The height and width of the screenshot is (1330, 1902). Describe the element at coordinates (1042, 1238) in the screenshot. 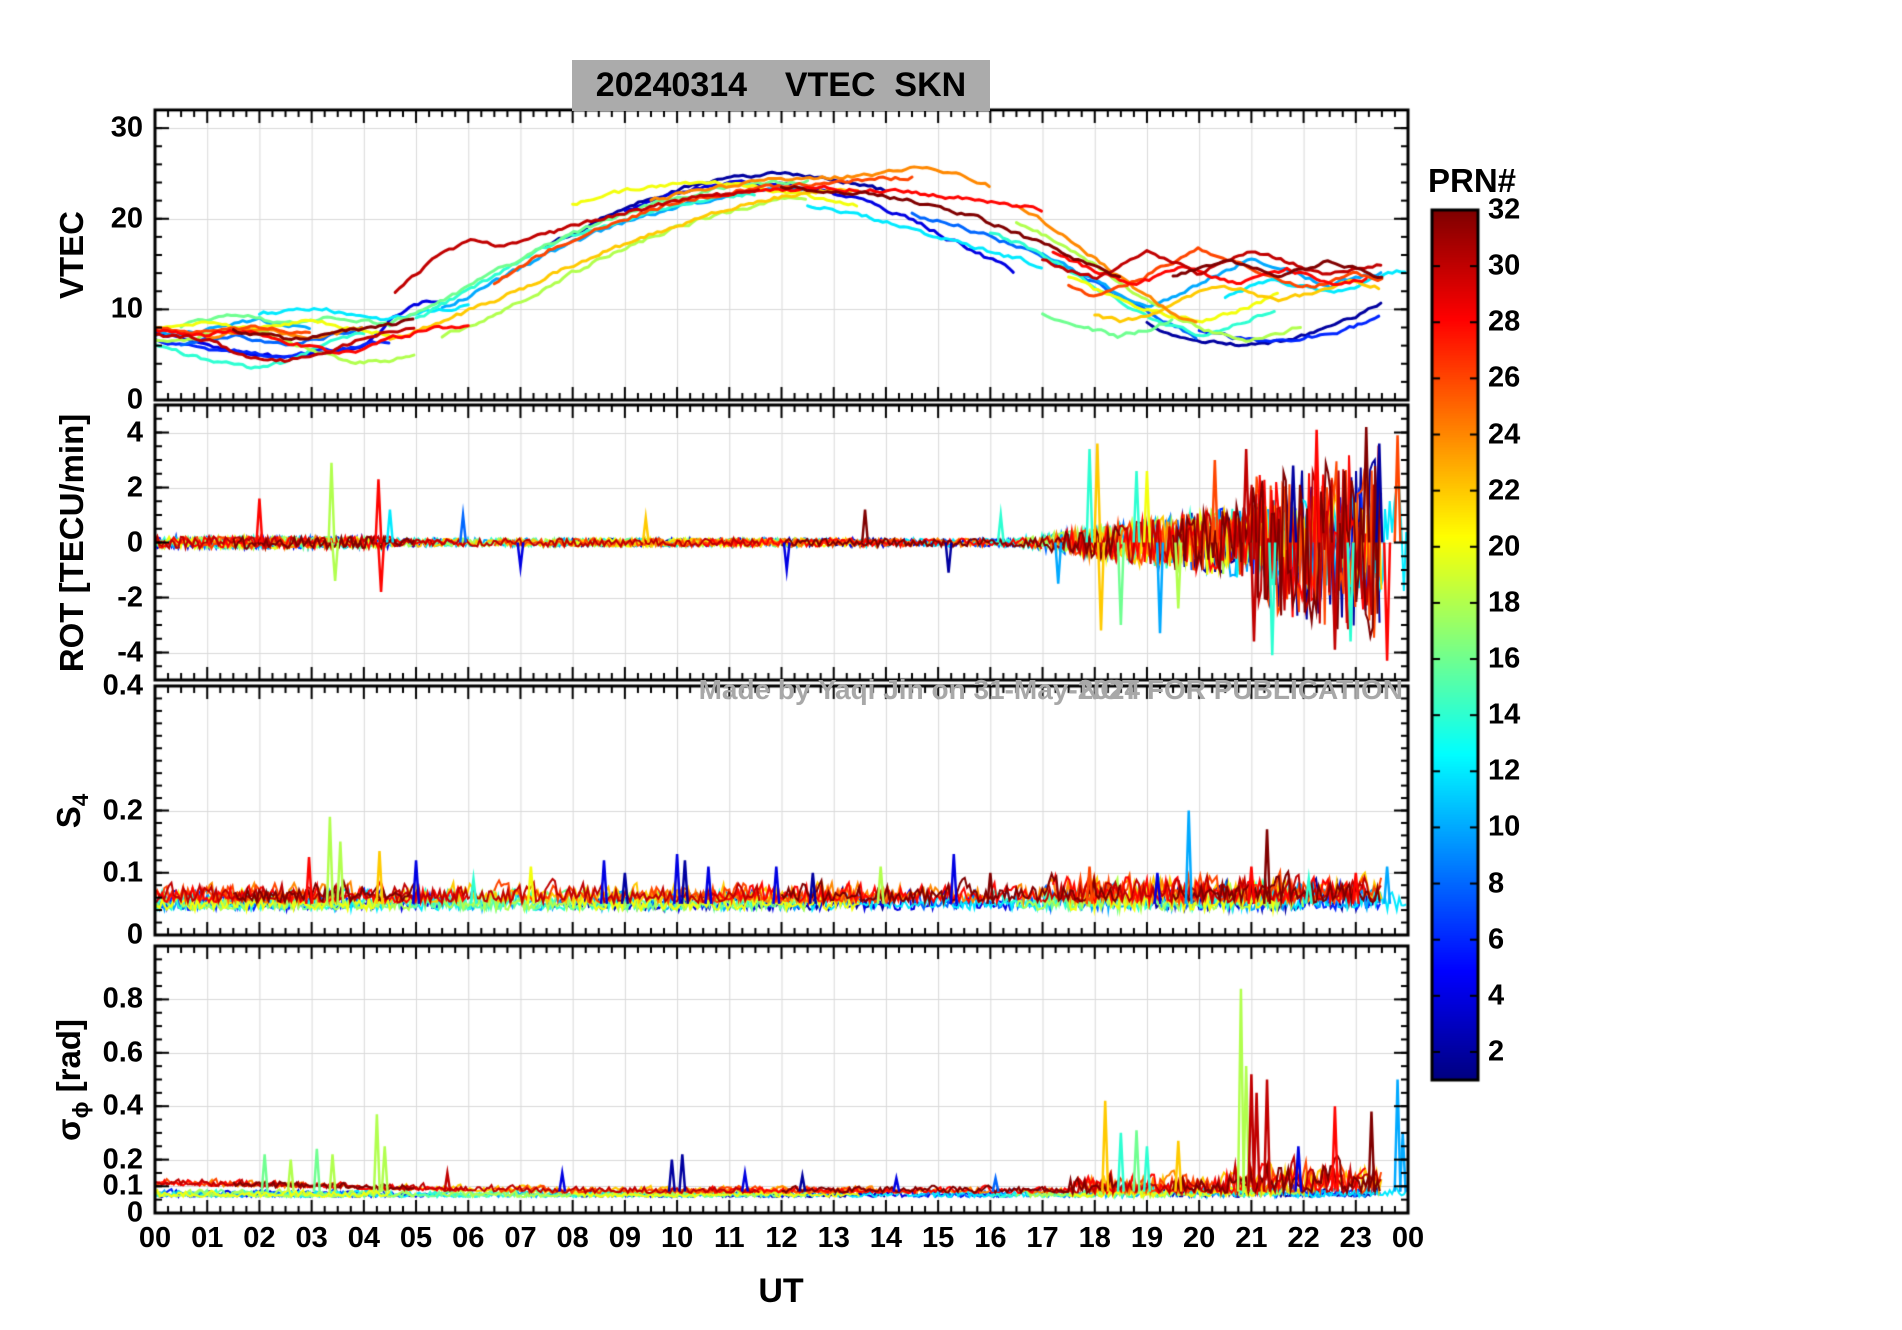

I see `x-tick-label: 17` at that location.